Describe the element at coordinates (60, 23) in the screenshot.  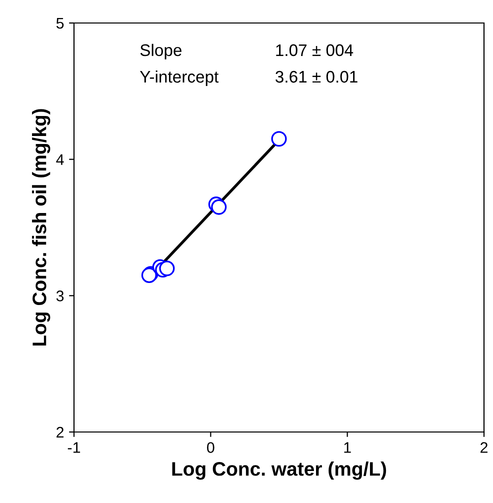
I see `y-tick-label: 5` at that location.